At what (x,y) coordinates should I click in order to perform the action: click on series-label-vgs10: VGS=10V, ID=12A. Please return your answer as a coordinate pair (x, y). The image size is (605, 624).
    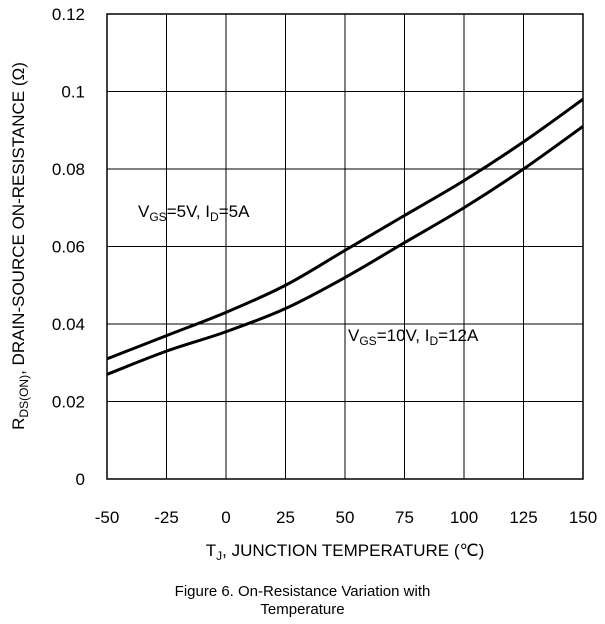
    Looking at the image, I should click on (413, 337).